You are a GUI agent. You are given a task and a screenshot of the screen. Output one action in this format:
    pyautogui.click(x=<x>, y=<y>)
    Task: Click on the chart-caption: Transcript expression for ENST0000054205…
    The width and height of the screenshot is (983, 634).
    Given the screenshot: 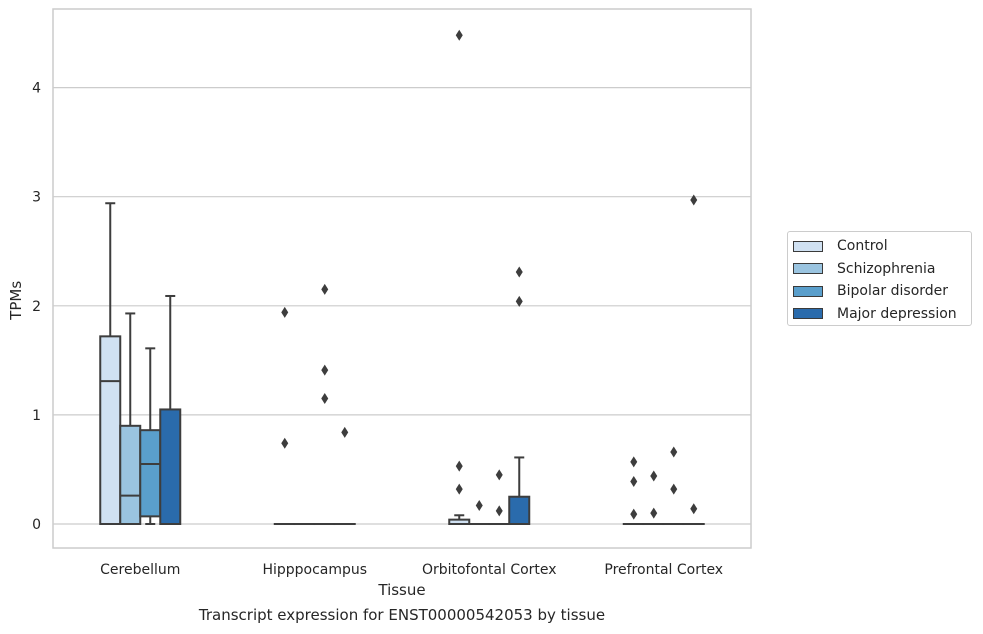 What is the action you would take?
    pyautogui.click(x=402, y=615)
    